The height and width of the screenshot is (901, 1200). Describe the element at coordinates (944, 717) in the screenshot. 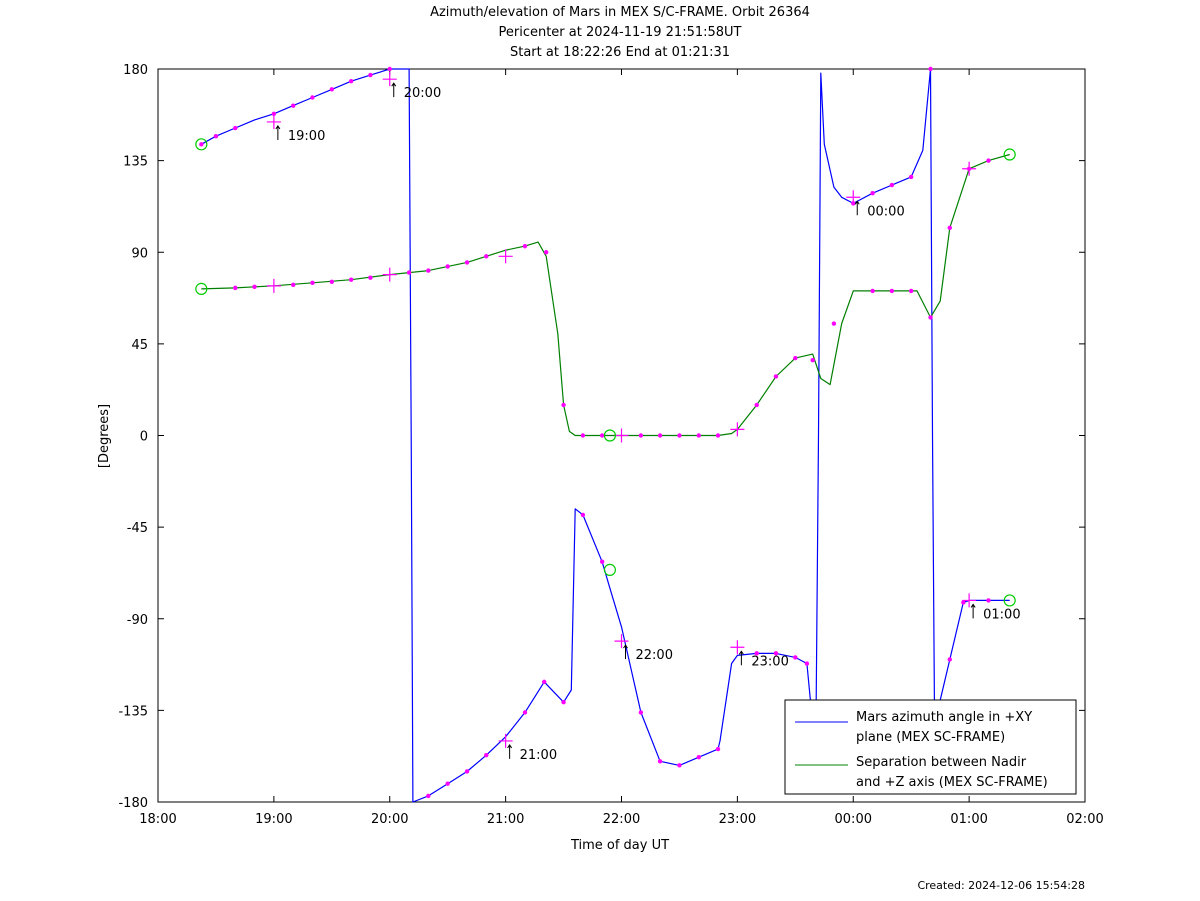

I see `legend-label-azimuth-line1: Mars azimuth angle in +XY` at that location.